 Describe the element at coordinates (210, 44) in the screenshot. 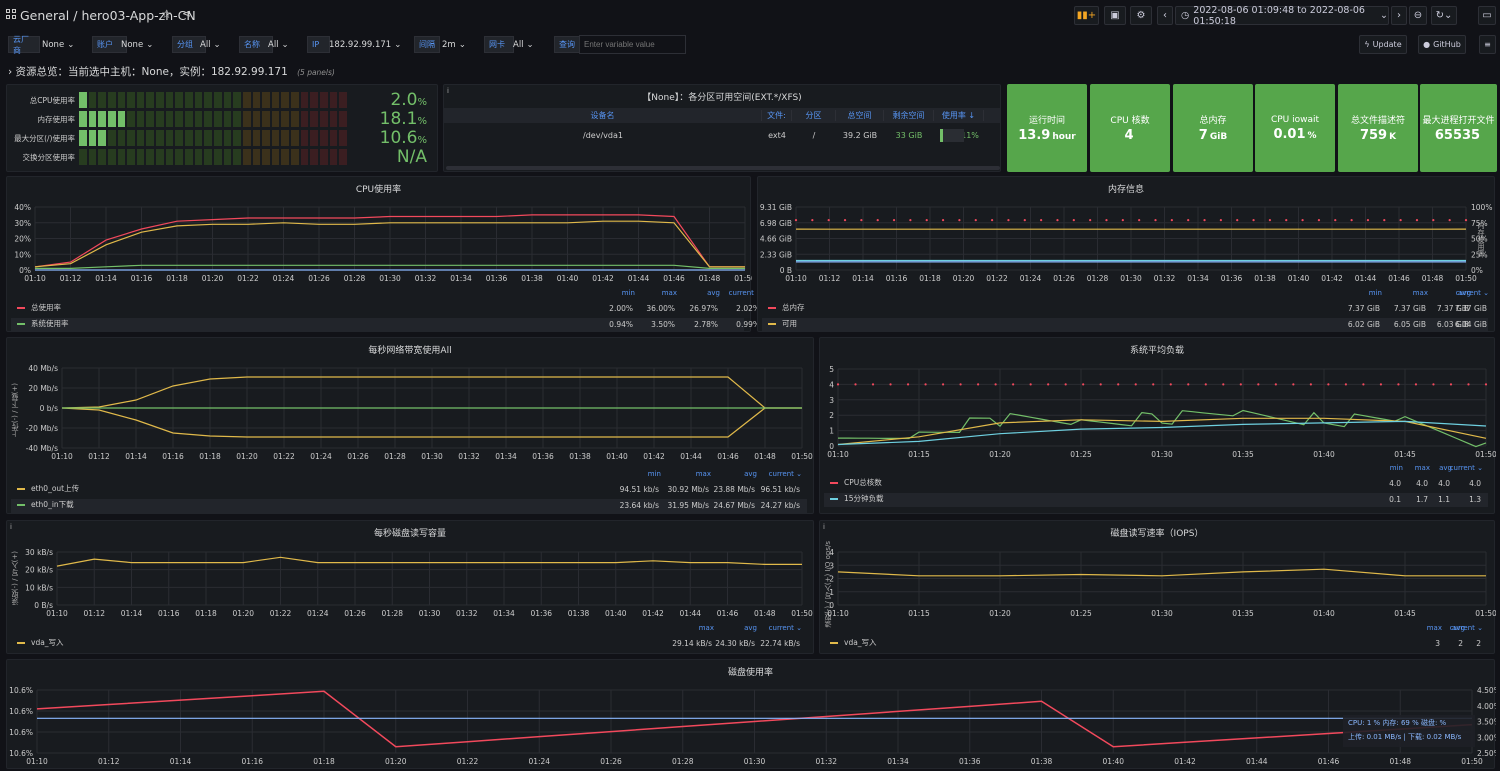

I see `variable-select-2: All ⌄` at that location.